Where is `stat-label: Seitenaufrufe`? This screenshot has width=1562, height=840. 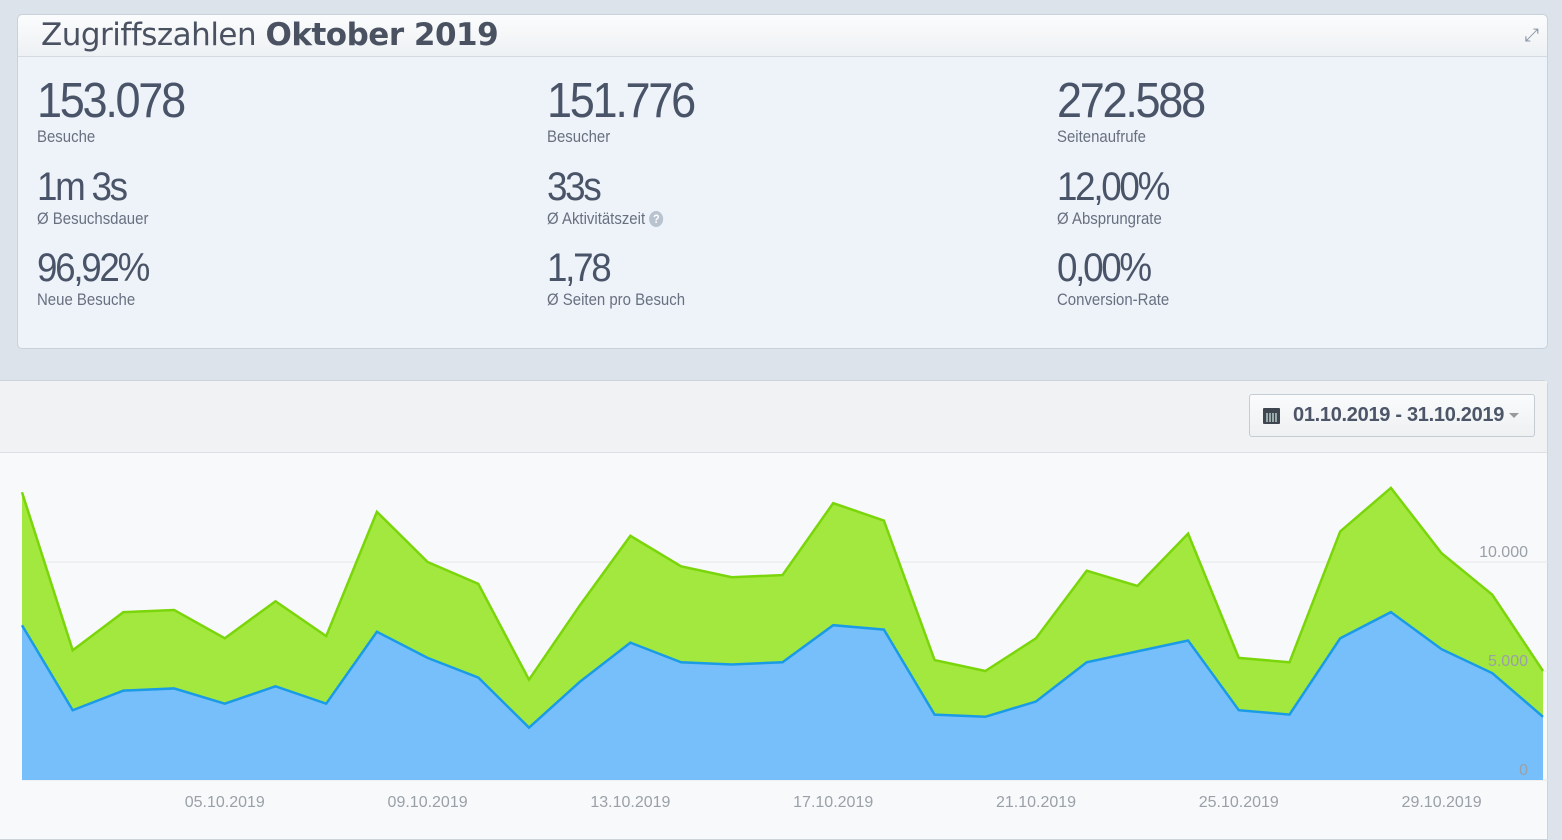 stat-label: Seitenaufrufe is located at coordinates (1102, 136).